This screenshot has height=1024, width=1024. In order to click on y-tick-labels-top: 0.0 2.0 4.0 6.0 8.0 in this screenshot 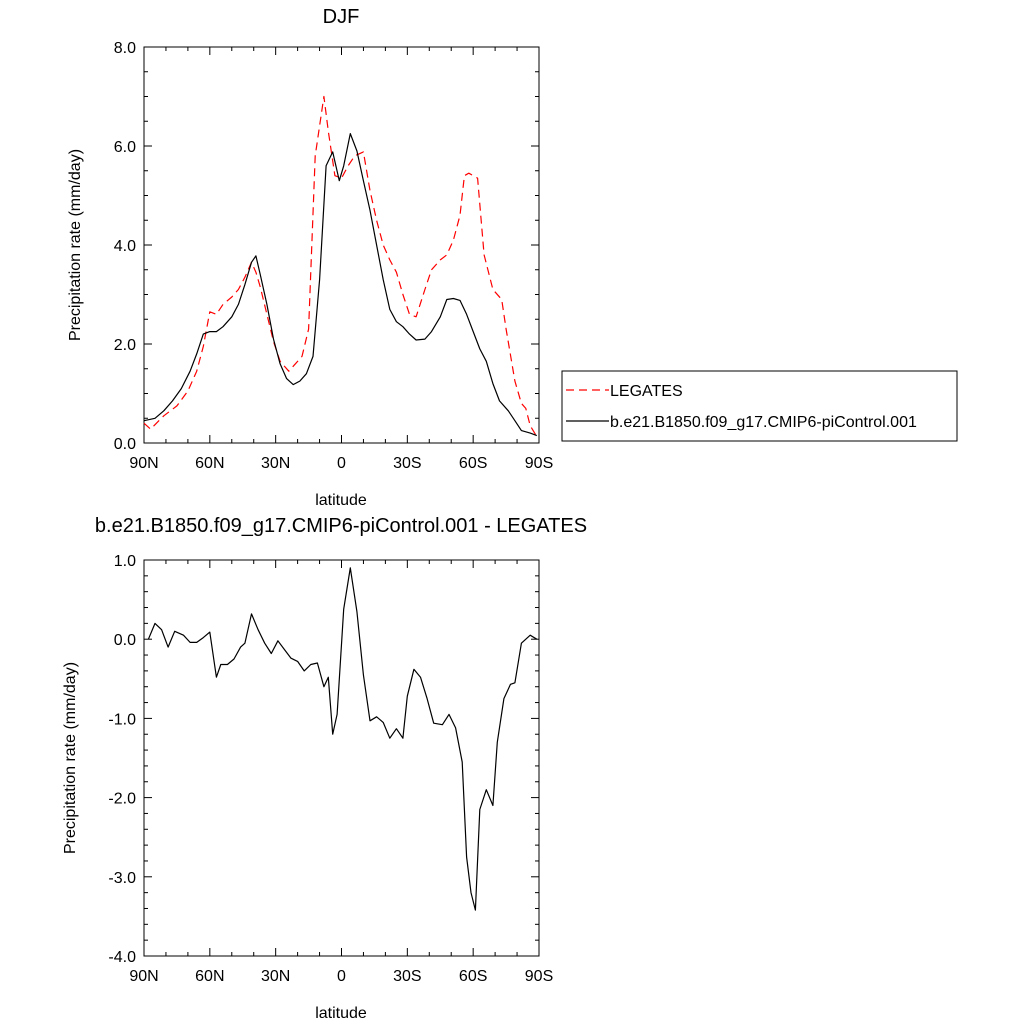, I will do `click(125, 246)`.